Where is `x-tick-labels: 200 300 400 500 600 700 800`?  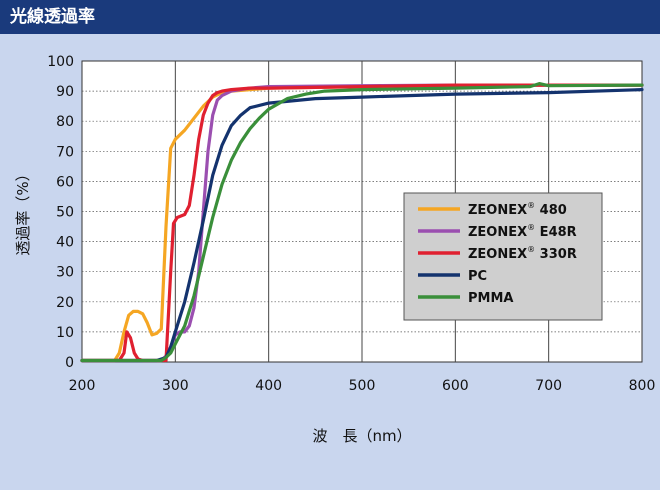
x-tick-labels: 200 300 400 500 600 700 800 is located at coordinates (362, 386).